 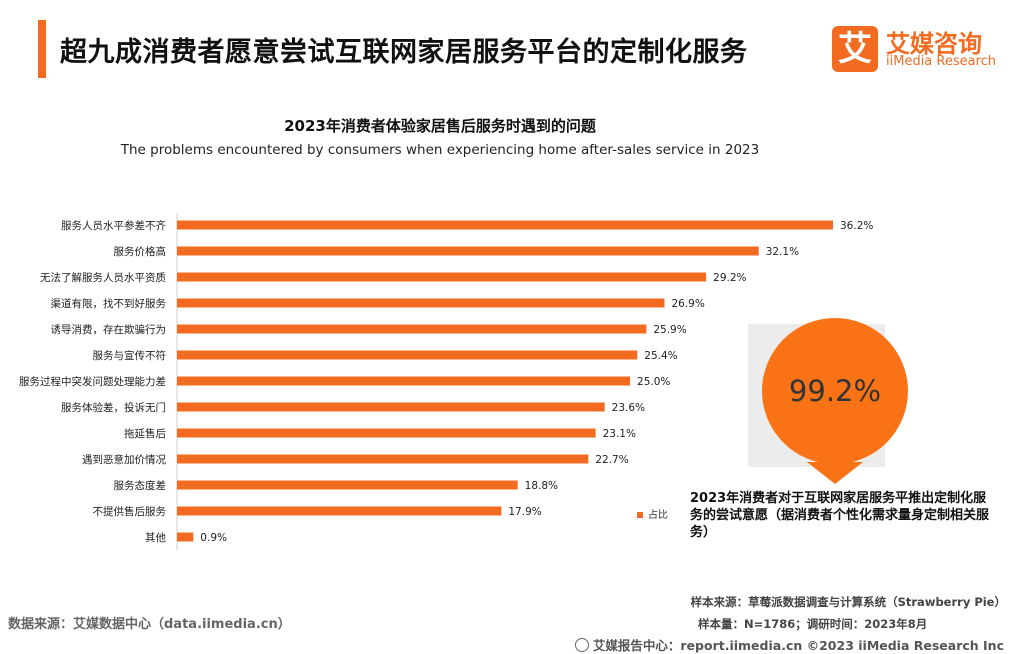 I want to click on title-accent-bar, so click(x=42, y=49).